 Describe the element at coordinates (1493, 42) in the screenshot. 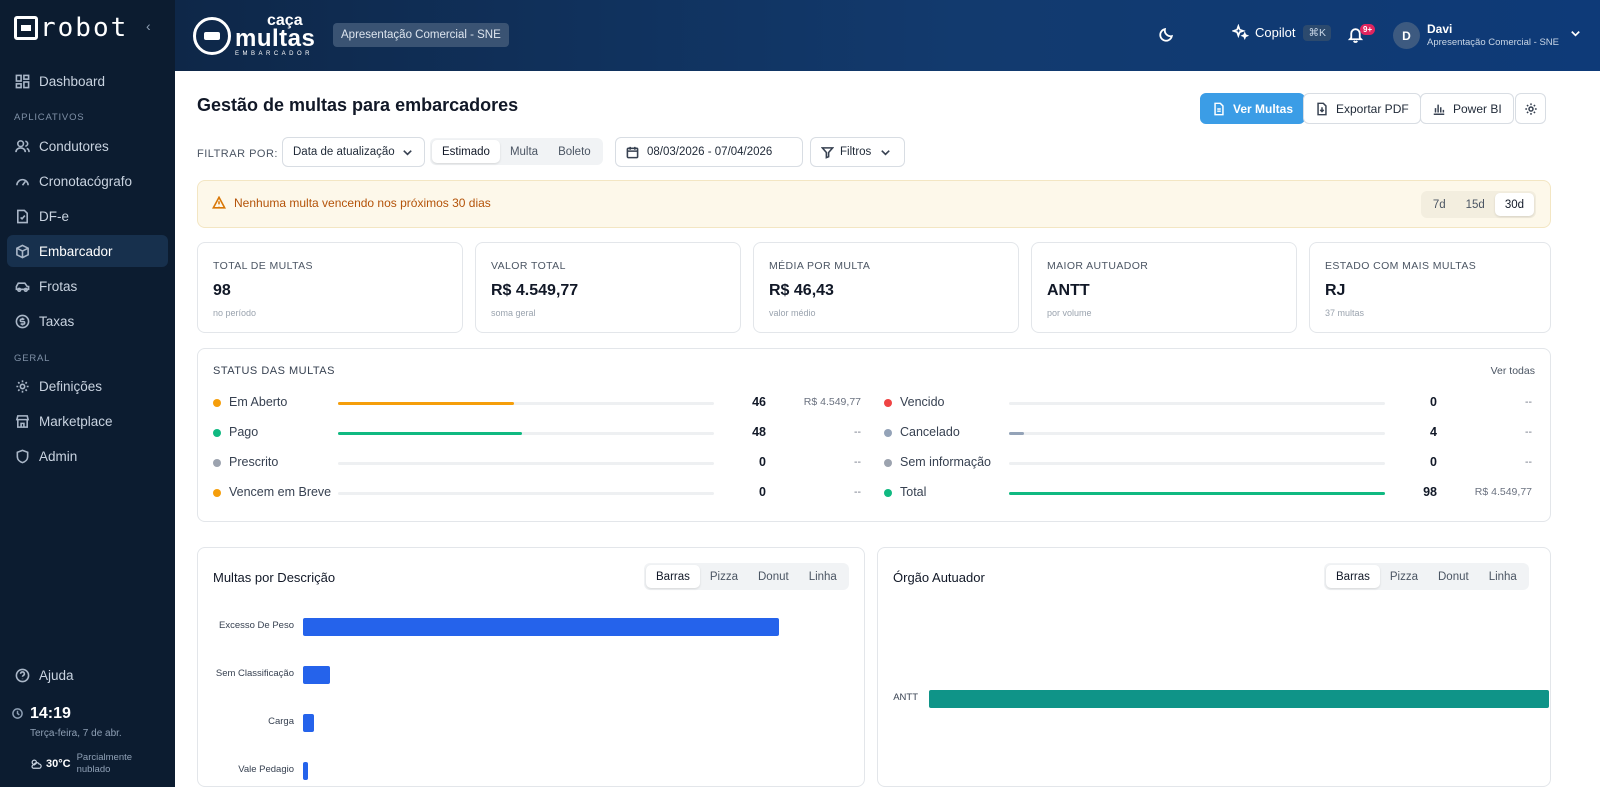

I see `user-org: Apresentação Comercial - SNE` at that location.